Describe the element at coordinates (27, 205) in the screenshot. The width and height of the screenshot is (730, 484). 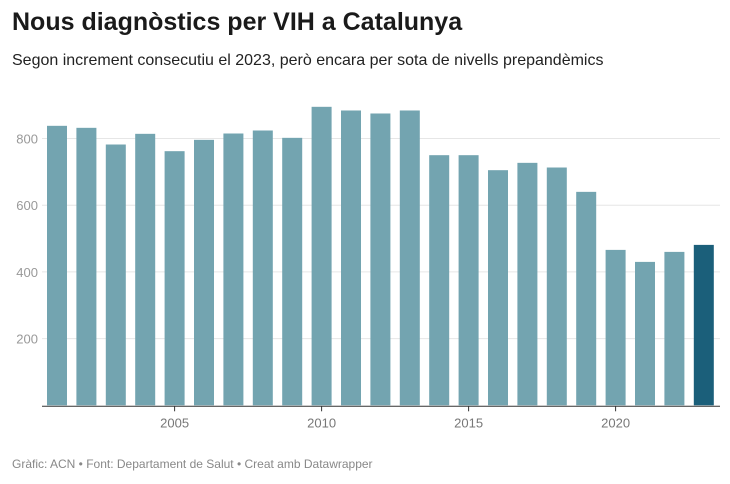
I see `y-tick-label: 600` at that location.